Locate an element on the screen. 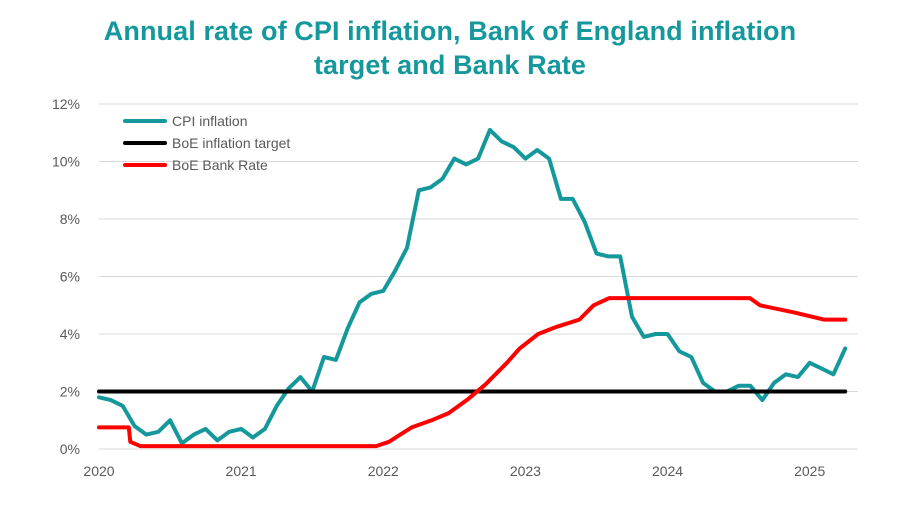 The width and height of the screenshot is (900, 524). y-tick-label: 10% is located at coordinates (66, 162).